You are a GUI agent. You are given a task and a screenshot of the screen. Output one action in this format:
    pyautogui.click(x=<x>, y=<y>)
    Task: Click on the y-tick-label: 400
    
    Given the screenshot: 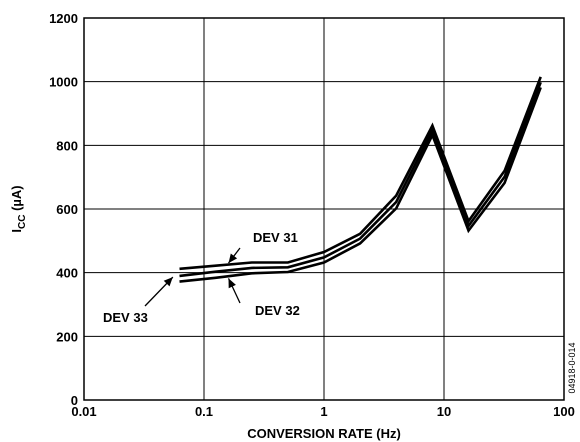 What is the action you would take?
    pyautogui.click(x=67, y=273)
    